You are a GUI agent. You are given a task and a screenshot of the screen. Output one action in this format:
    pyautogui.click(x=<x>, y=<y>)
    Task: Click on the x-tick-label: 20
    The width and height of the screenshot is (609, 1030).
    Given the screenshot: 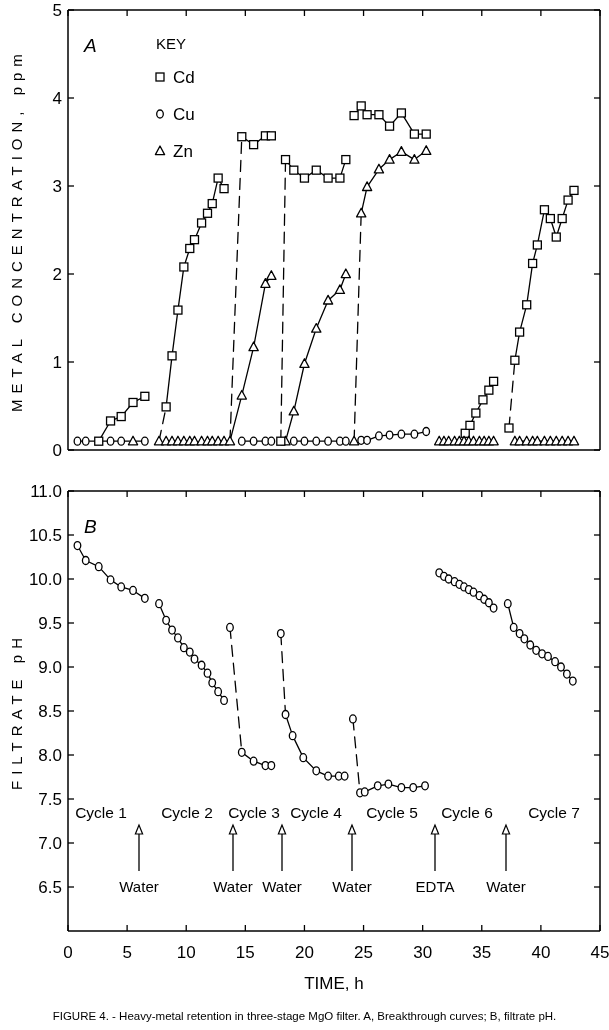 What is the action you would take?
    pyautogui.click(x=304, y=953)
    